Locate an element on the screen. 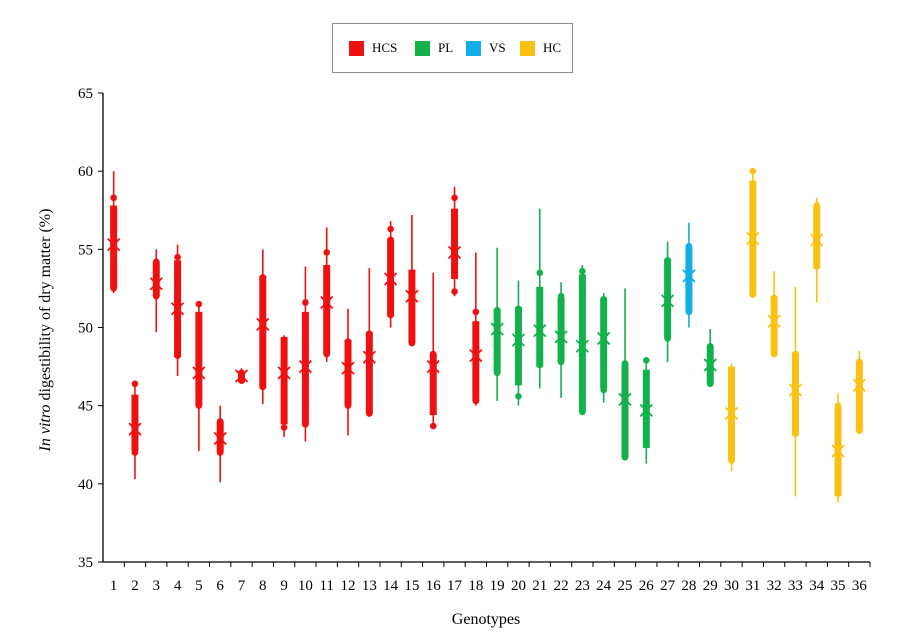 The width and height of the screenshot is (906, 638). genotype-31-box is located at coordinates (753, 232).